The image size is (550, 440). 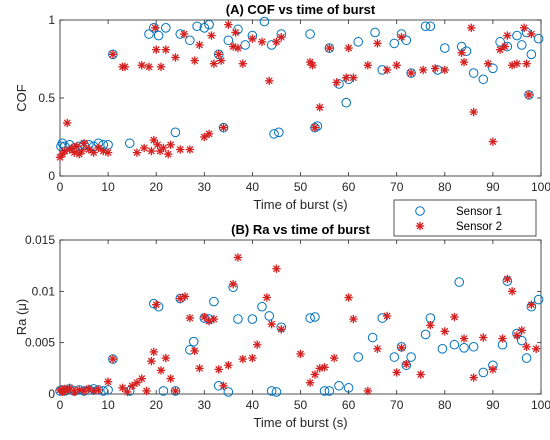 I want to click on legend-glyph, so click(x=420, y=226).